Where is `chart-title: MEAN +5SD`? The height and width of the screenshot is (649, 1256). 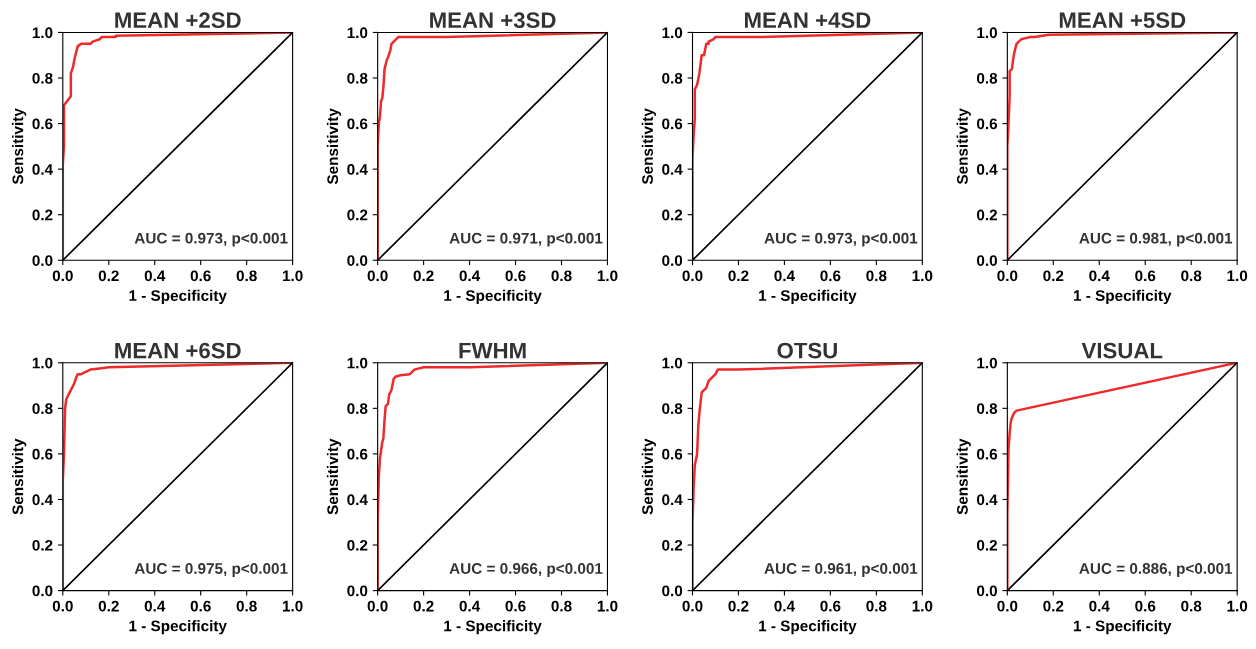 chart-title: MEAN +5SD is located at coordinates (1122, 20).